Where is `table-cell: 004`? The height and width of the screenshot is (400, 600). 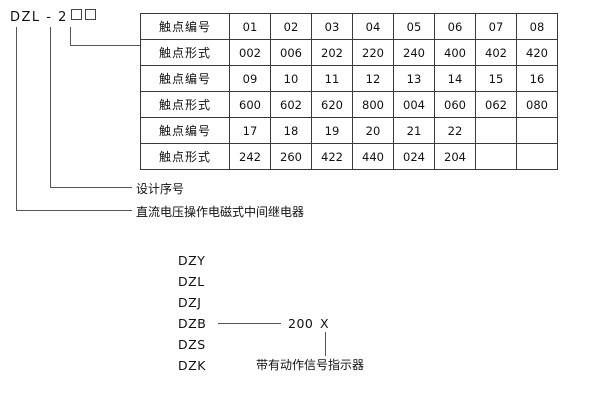
table-cell: 004 is located at coordinates (414, 104).